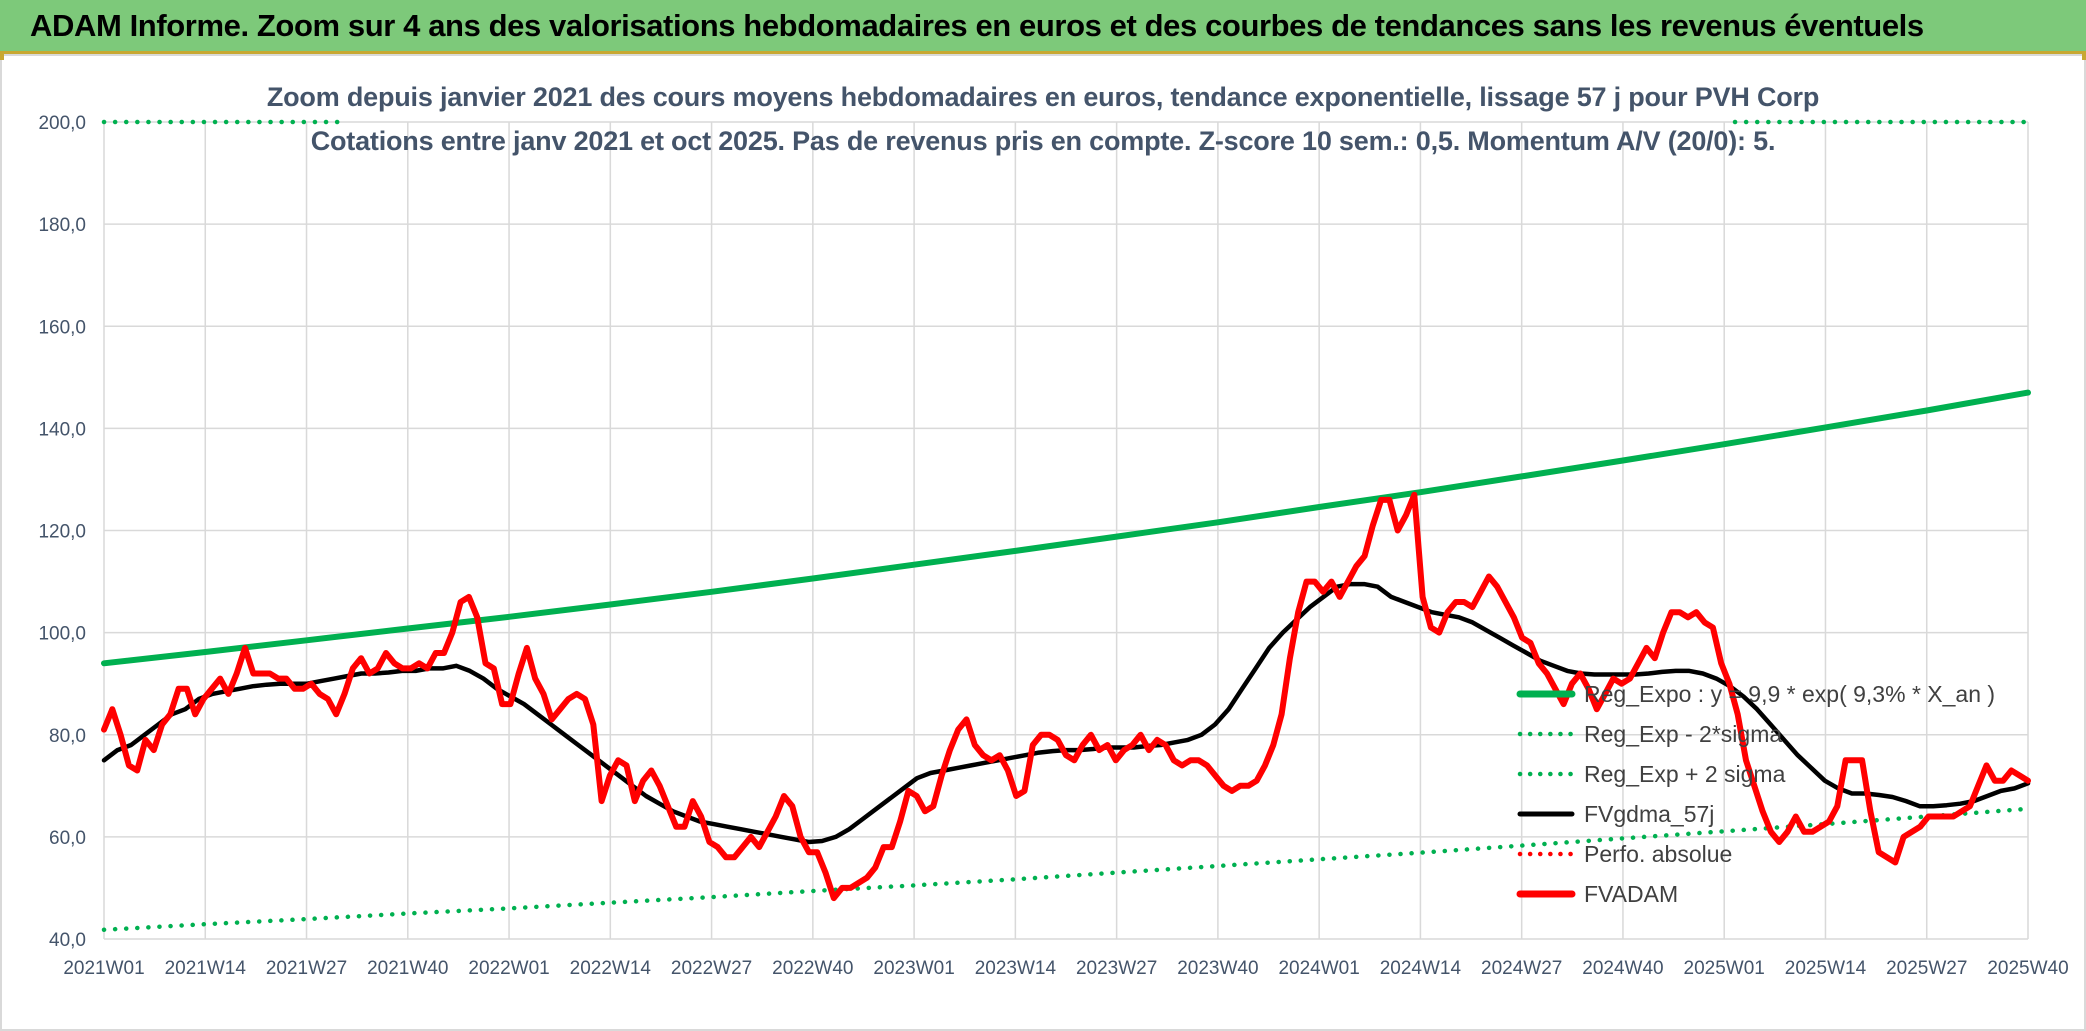  Describe the element at coordinates (2, 57) in the screenshot. I see `banner-corner-left` at that location.